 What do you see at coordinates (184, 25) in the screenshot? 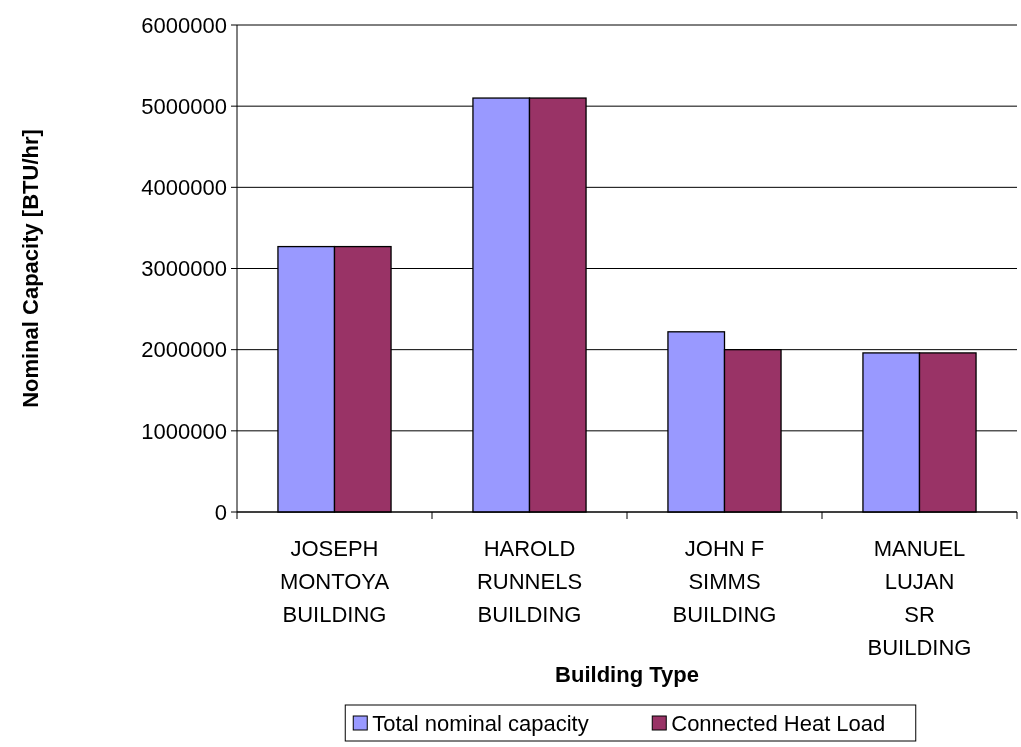
I see `y-tick-label: 6000000` at bounding box center [184, 25].